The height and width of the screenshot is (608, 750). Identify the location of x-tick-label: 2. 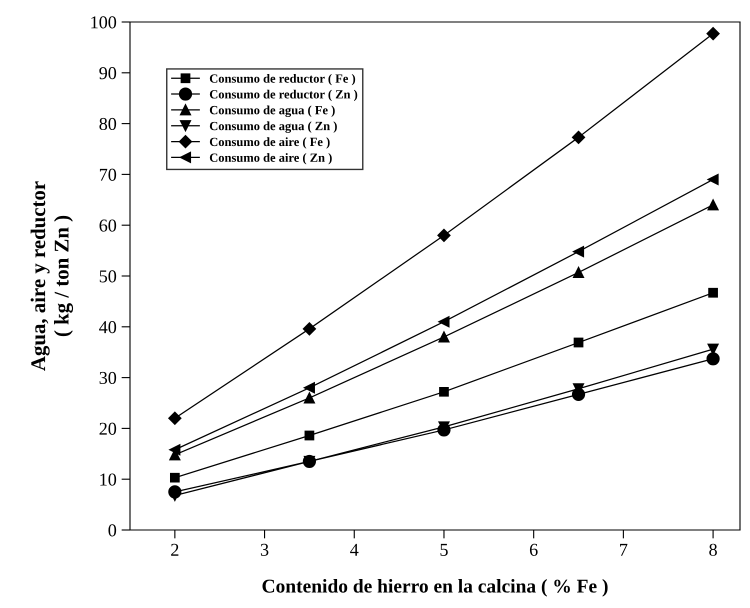
(174, 550).